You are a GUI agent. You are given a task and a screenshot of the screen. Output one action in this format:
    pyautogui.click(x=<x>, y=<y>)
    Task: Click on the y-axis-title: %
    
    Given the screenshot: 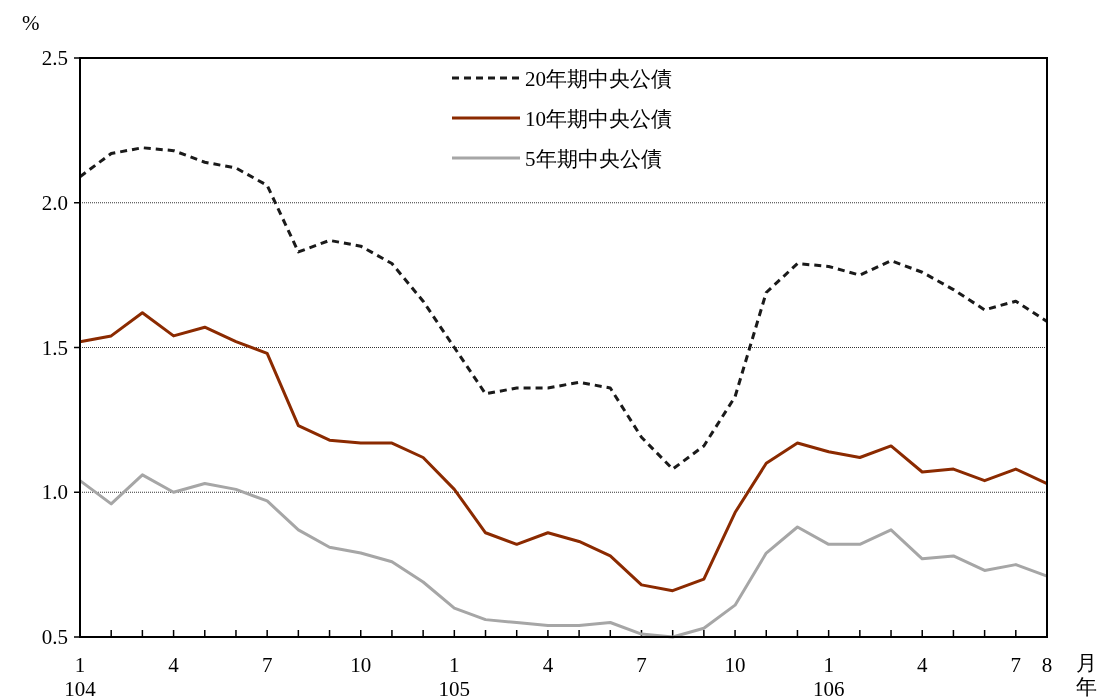 What is the action you would take?
    pyautogui.click(x=31, y=23)
    